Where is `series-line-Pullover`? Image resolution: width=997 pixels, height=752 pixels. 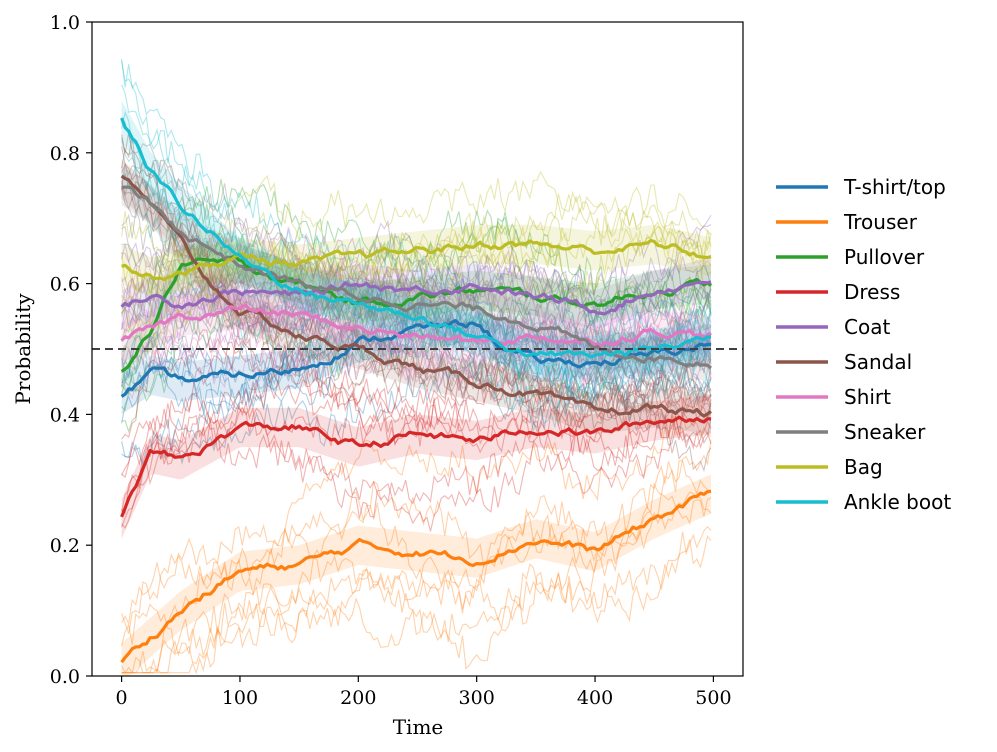
series-line-Pullover is located at coordinates (416, 313).